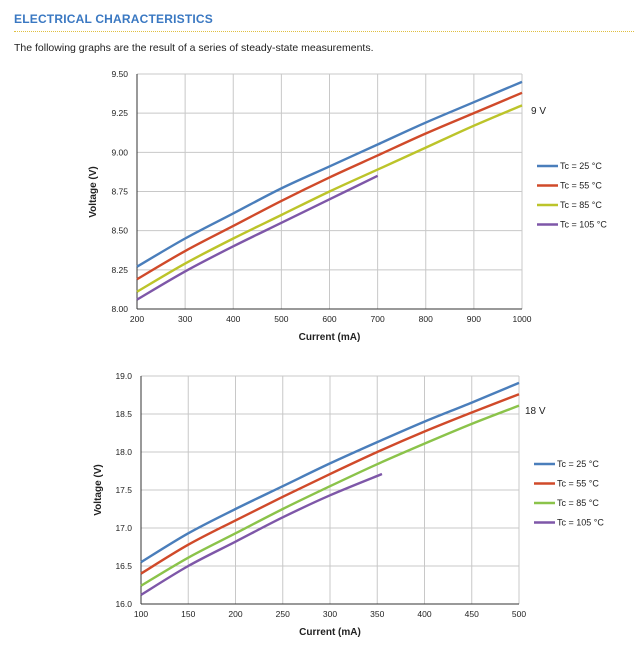  I want to click on y-tick-label: 8.75, so click(119, 192).